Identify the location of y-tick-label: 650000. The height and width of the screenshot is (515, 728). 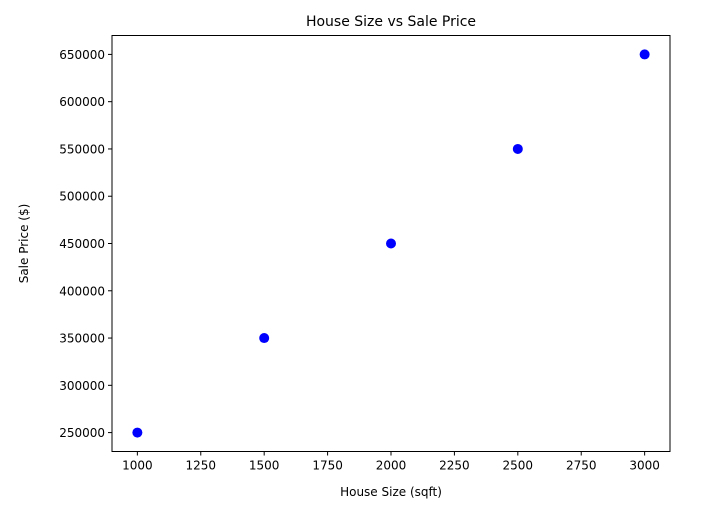
(82, 55).